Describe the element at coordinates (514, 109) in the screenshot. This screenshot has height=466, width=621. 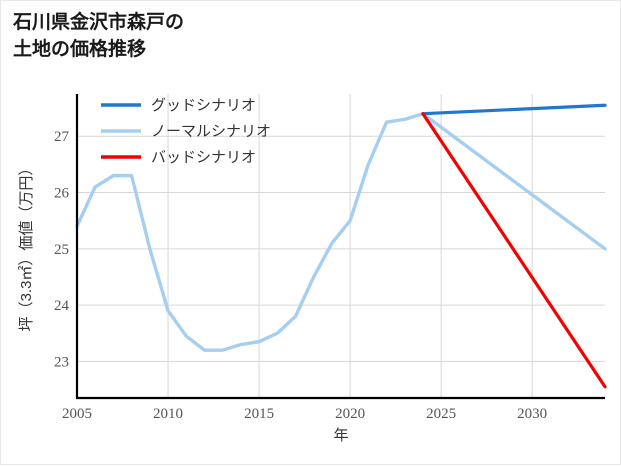
I see `series-line-good` at that location.